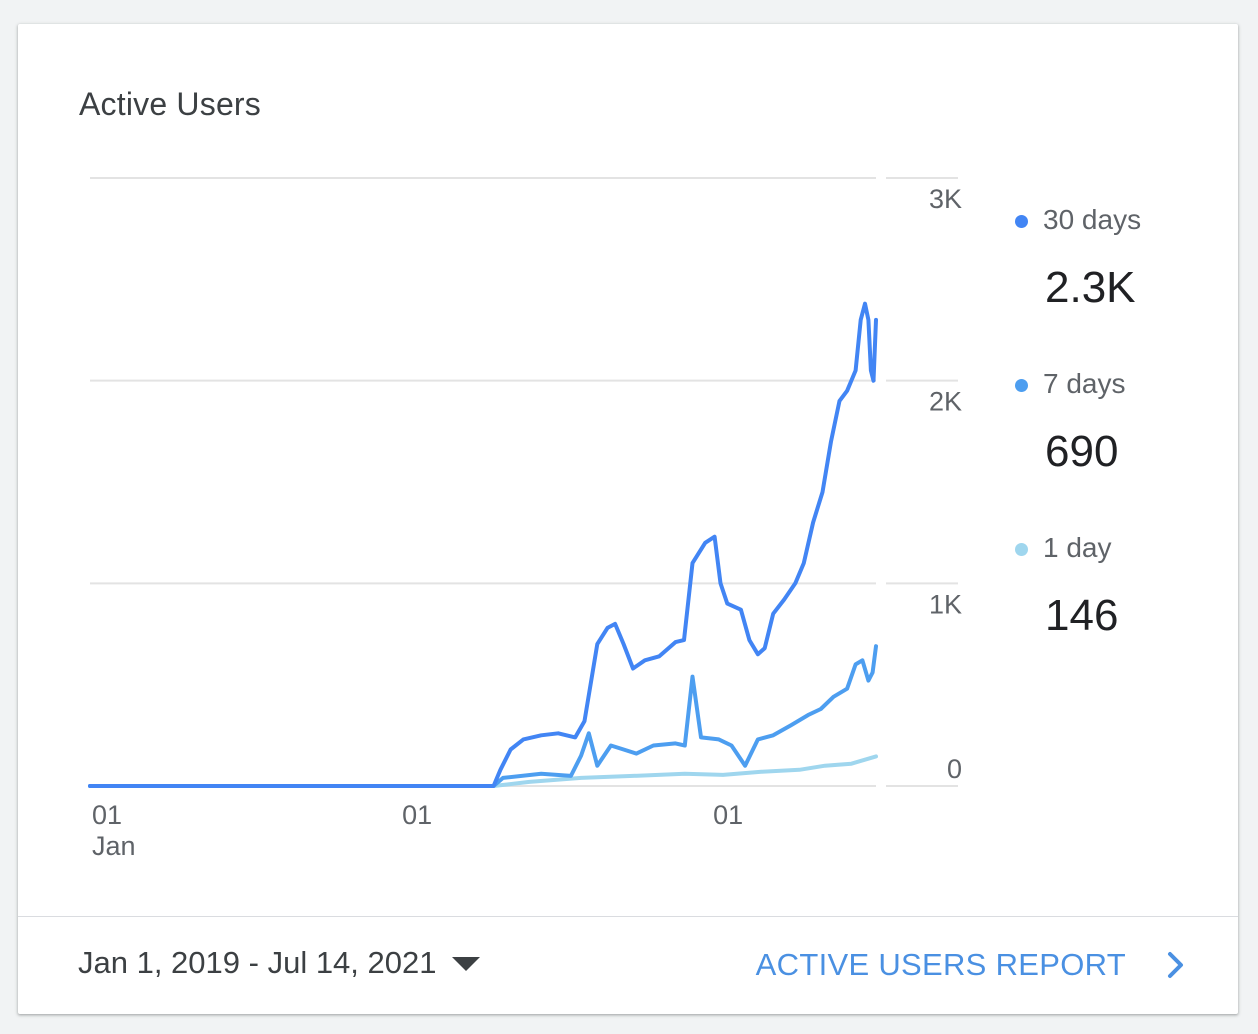  Describe the element at coordinates (1082, 615) in the screenshot. I see `legend-value: 146` at that location.